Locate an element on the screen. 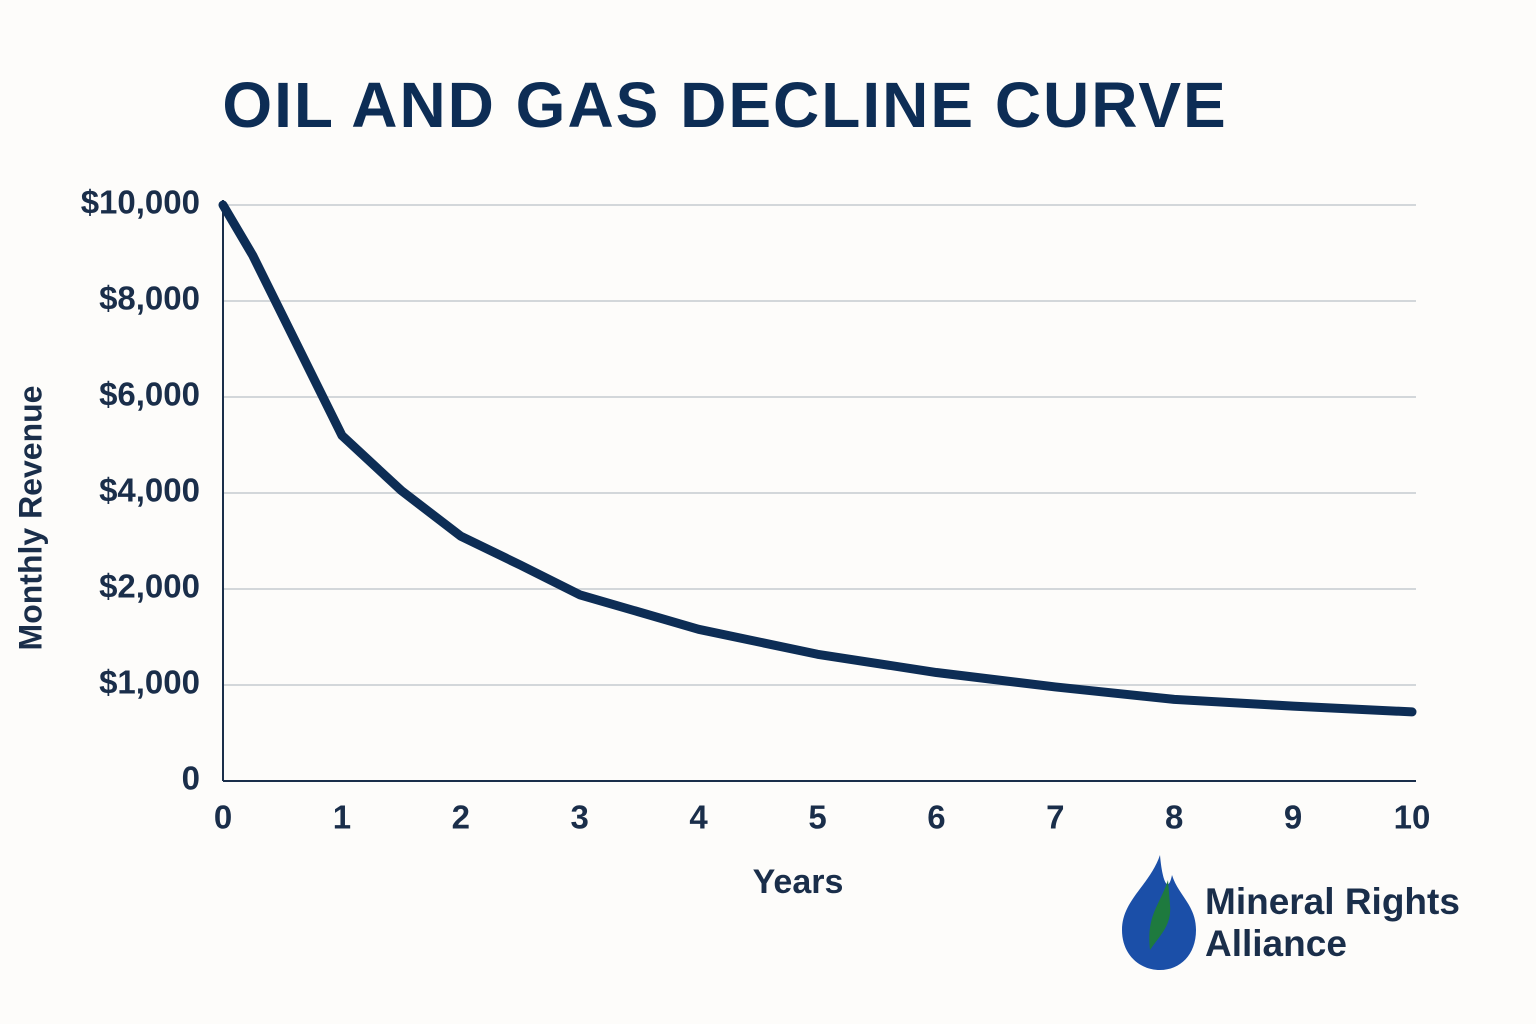 The image size is (1536, 1024). x-tick-label: 2 is located at coordinates (461, 817).